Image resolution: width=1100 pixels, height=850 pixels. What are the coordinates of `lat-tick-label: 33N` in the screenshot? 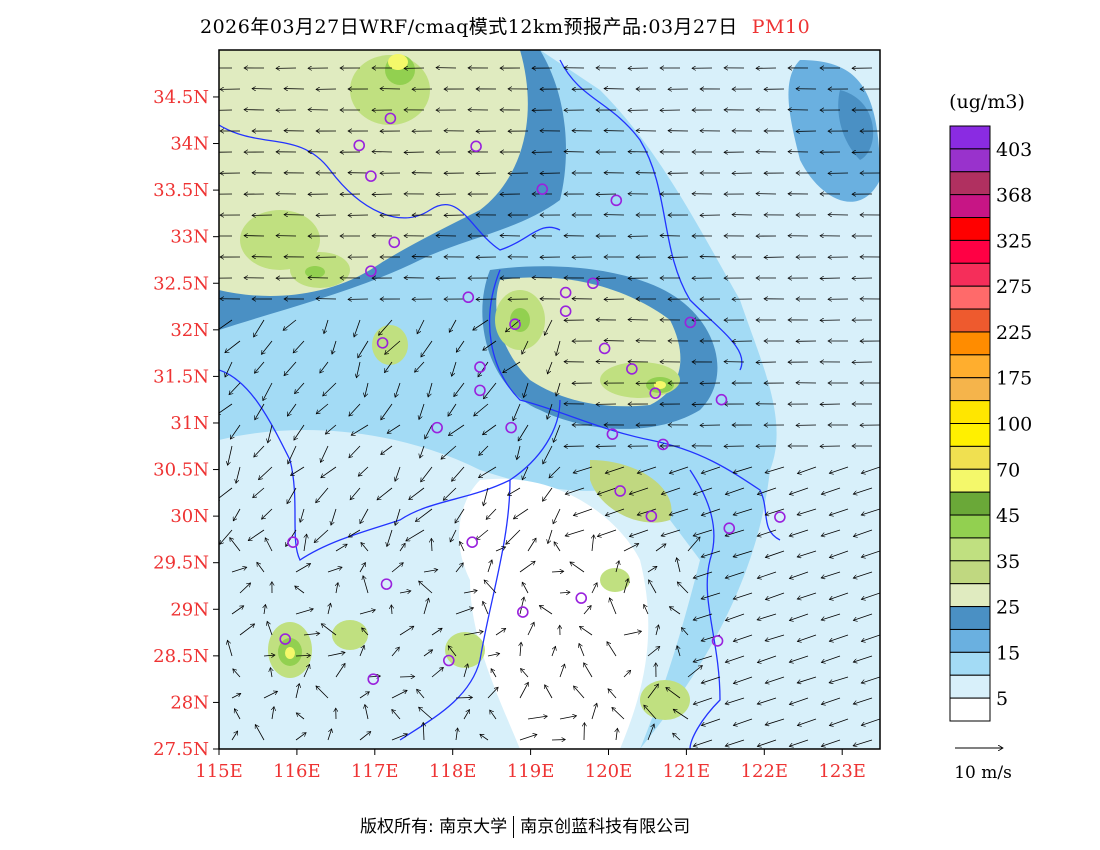 It's located at (189, 237).